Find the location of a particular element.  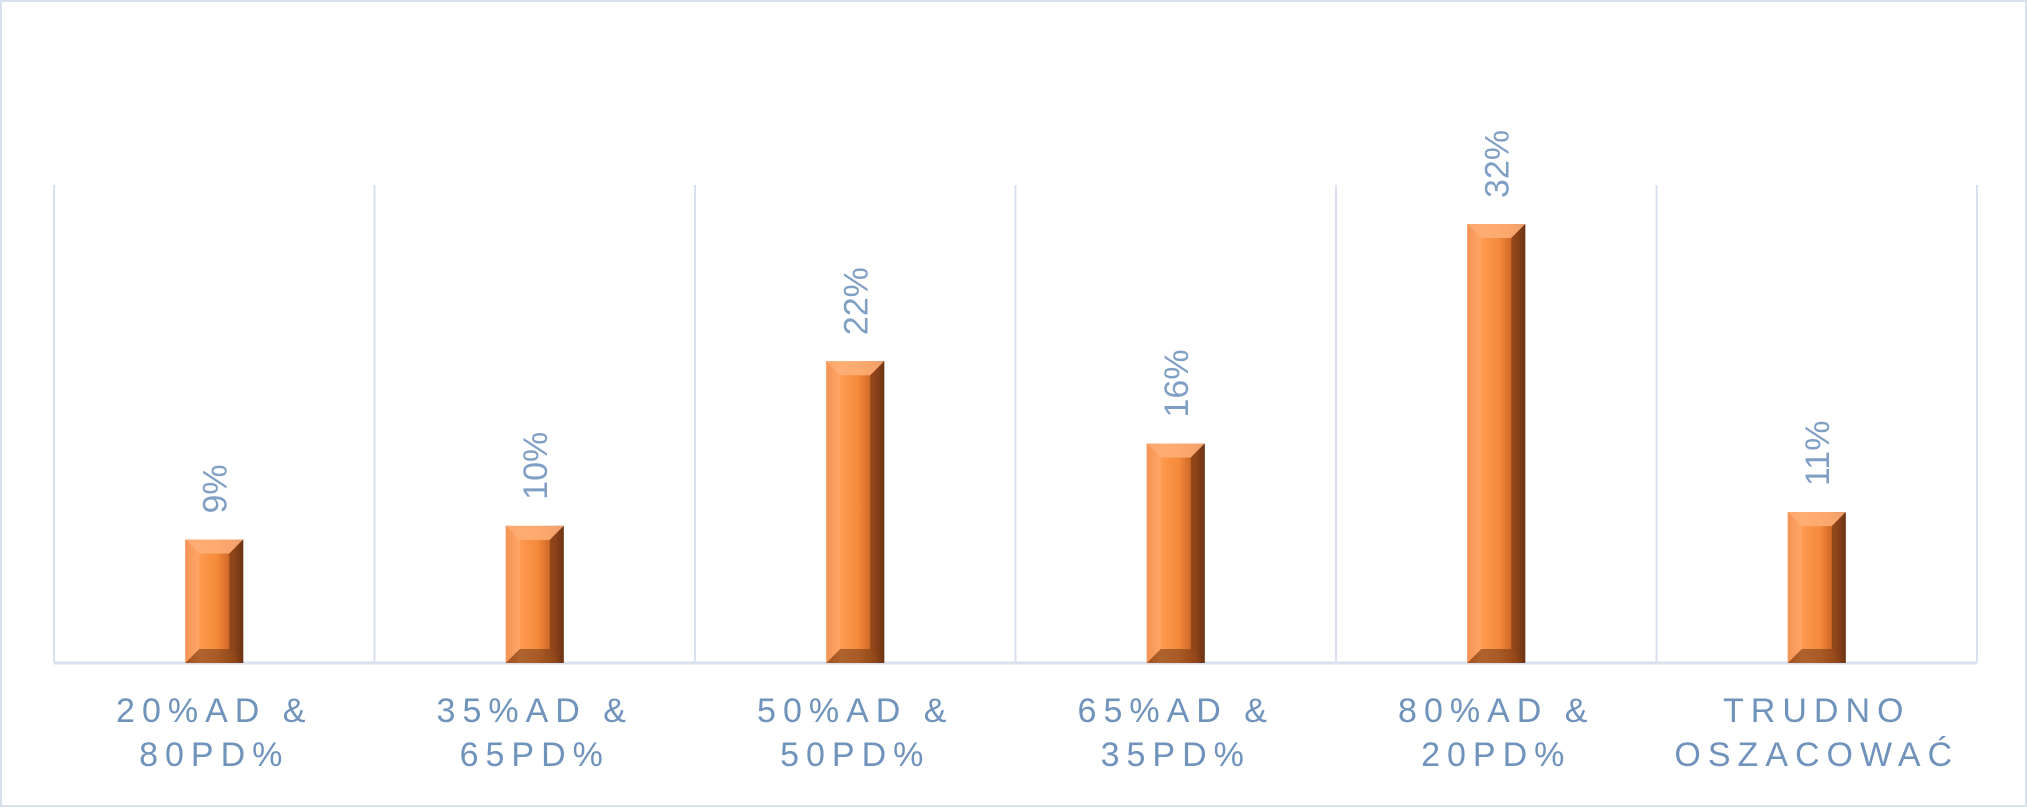

category-label: 20PD% is located at coordinates (1496, 755).